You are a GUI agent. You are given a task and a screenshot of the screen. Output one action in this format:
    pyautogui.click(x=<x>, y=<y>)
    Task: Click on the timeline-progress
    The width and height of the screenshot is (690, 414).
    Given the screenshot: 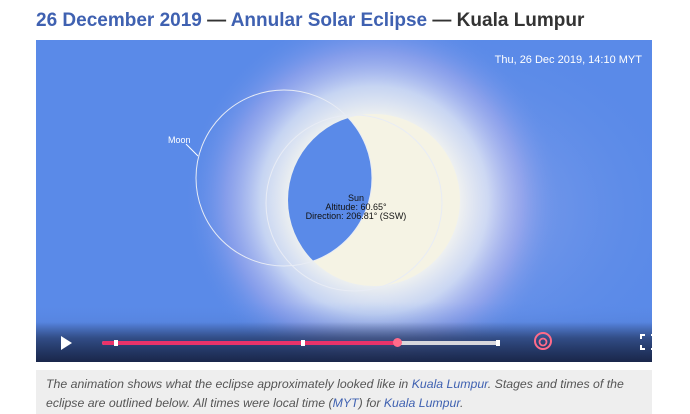 What is the action you would take?
    pyautogui.click(x=249, y=343)
    